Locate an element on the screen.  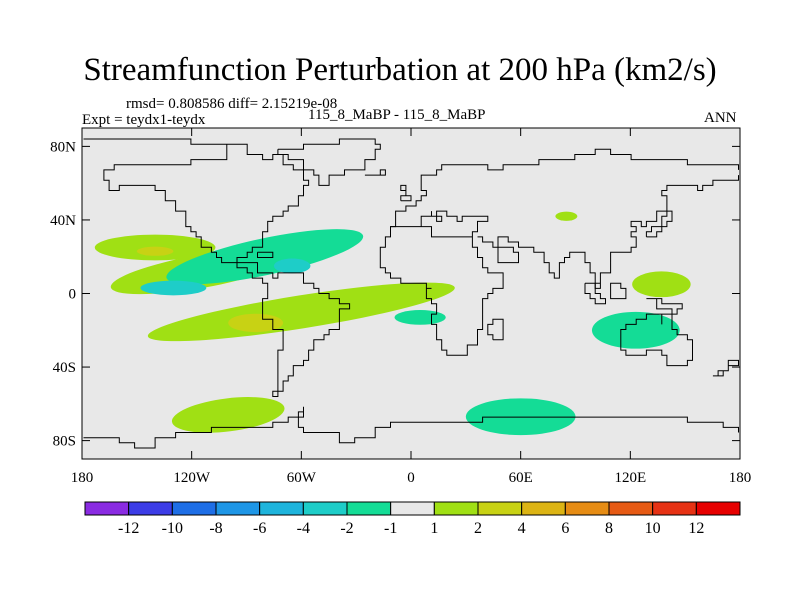
colorbar-label: 1 is located at coordinates (434, 528).